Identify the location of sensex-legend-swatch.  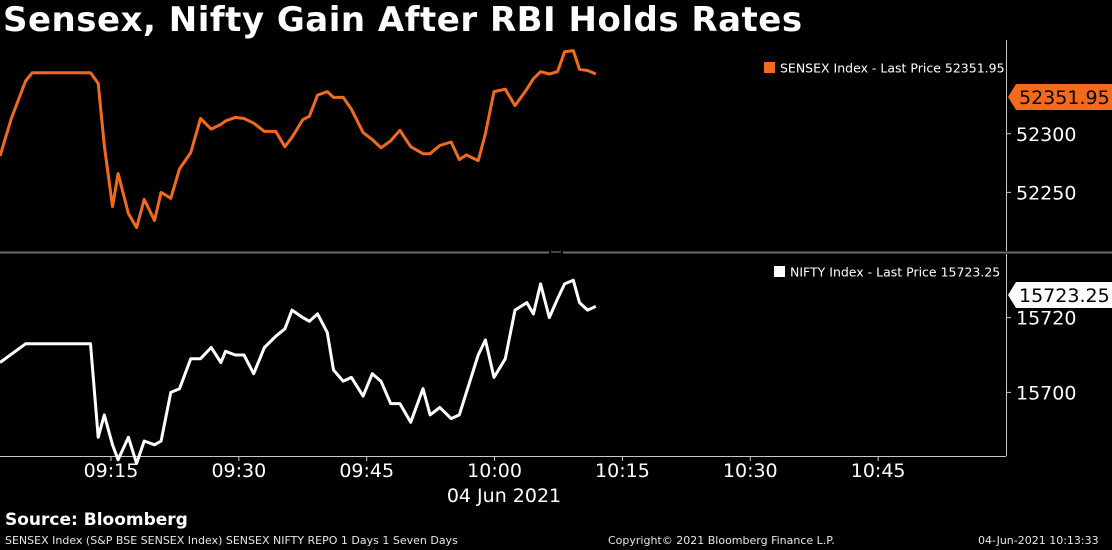
(769, 67).